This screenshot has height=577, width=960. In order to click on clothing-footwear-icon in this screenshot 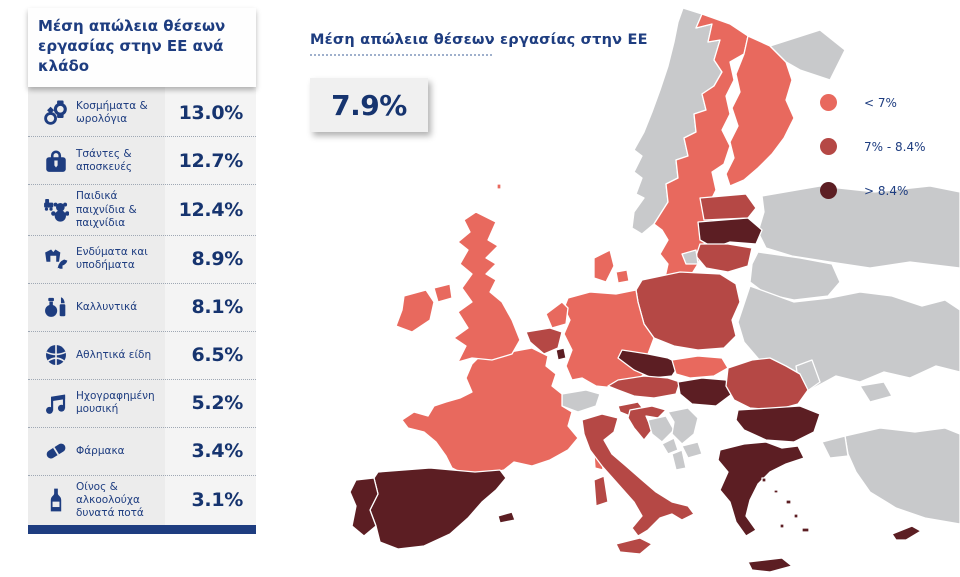, I will do `click(56, 259)`.